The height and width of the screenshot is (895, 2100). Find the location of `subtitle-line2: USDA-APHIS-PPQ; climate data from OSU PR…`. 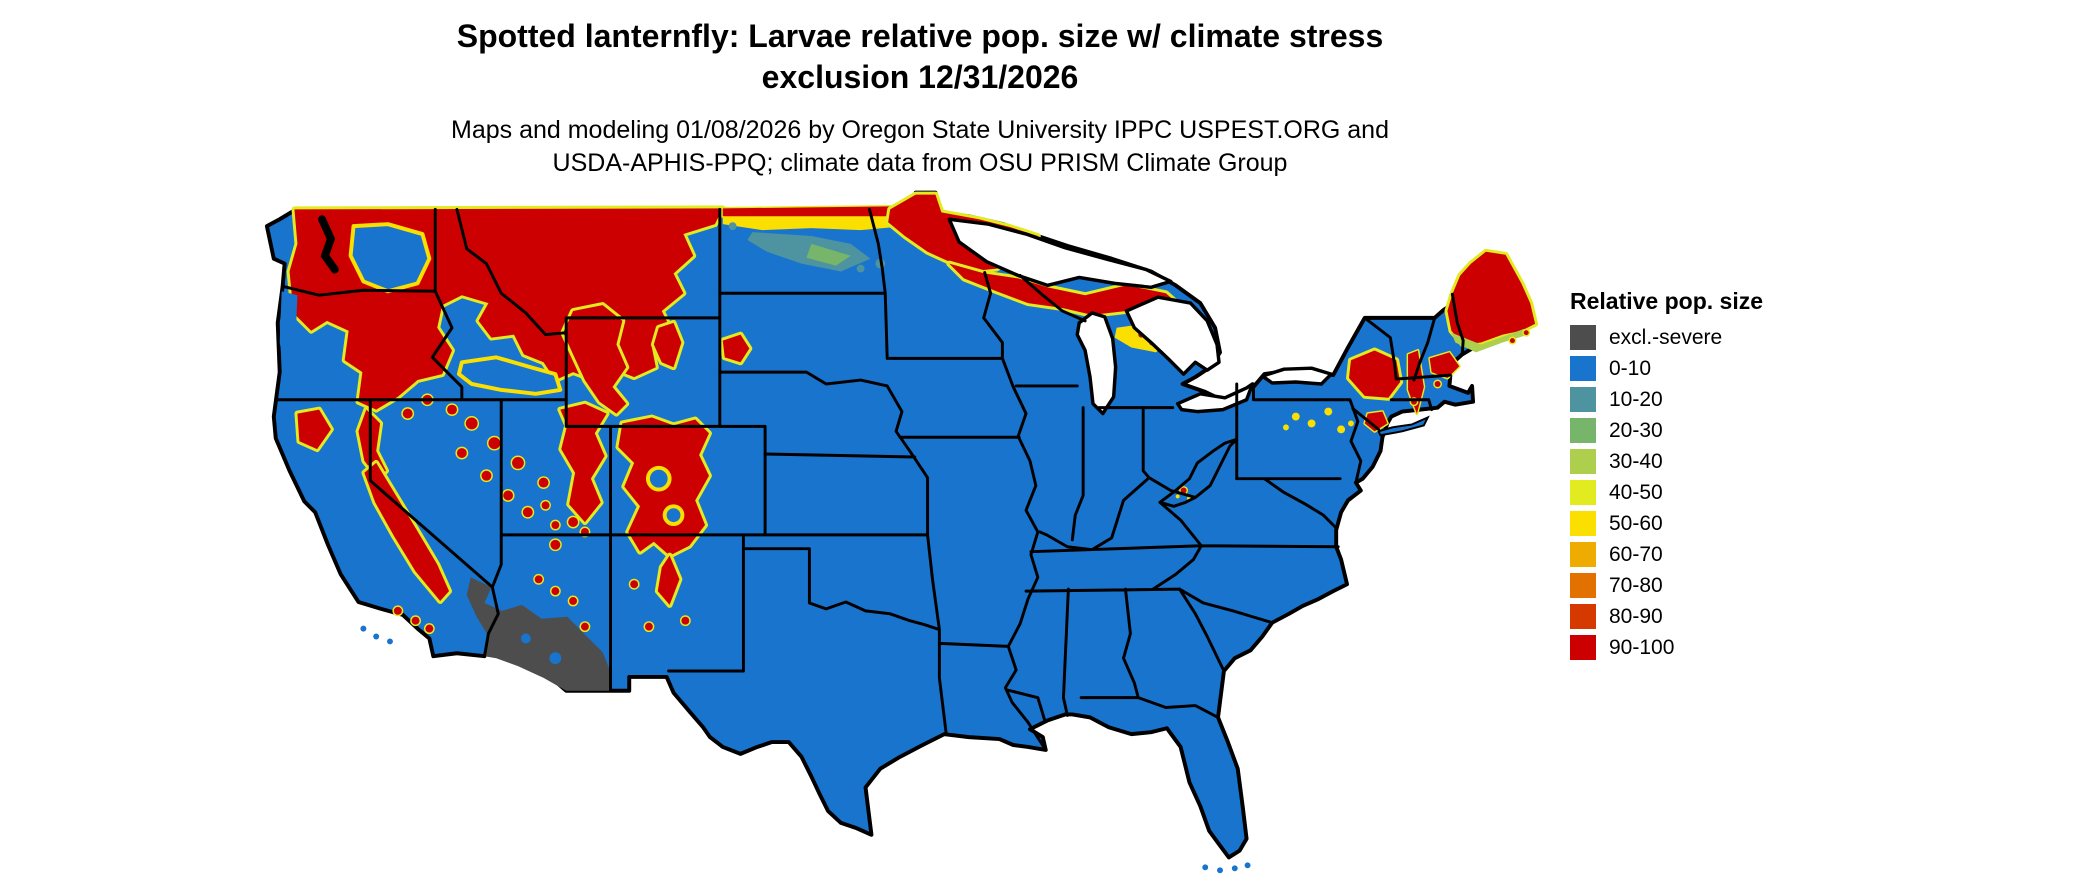

subtitle-line2: USDA-APHIS-PPQ; climate data from OSU PR… is located at coordinates (920, 163).